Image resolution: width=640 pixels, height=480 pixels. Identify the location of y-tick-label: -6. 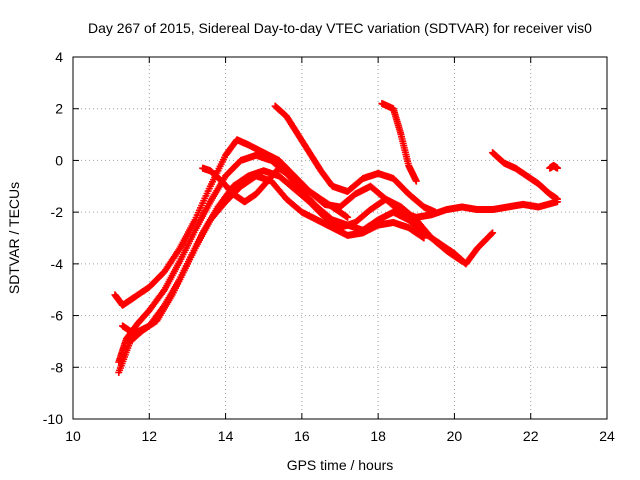
(57, 316).